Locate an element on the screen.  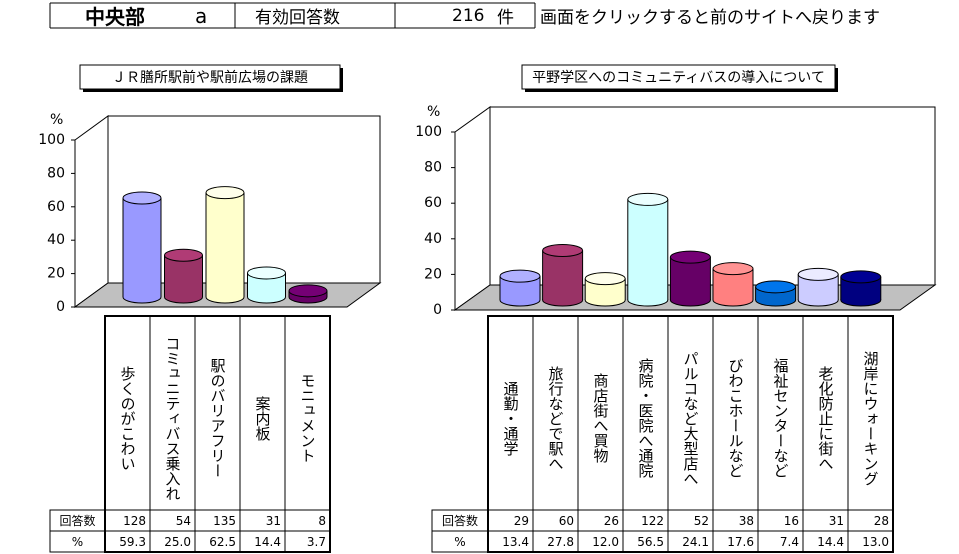
category-label: 歩くのがこわい is located at coordinates (127, 418).